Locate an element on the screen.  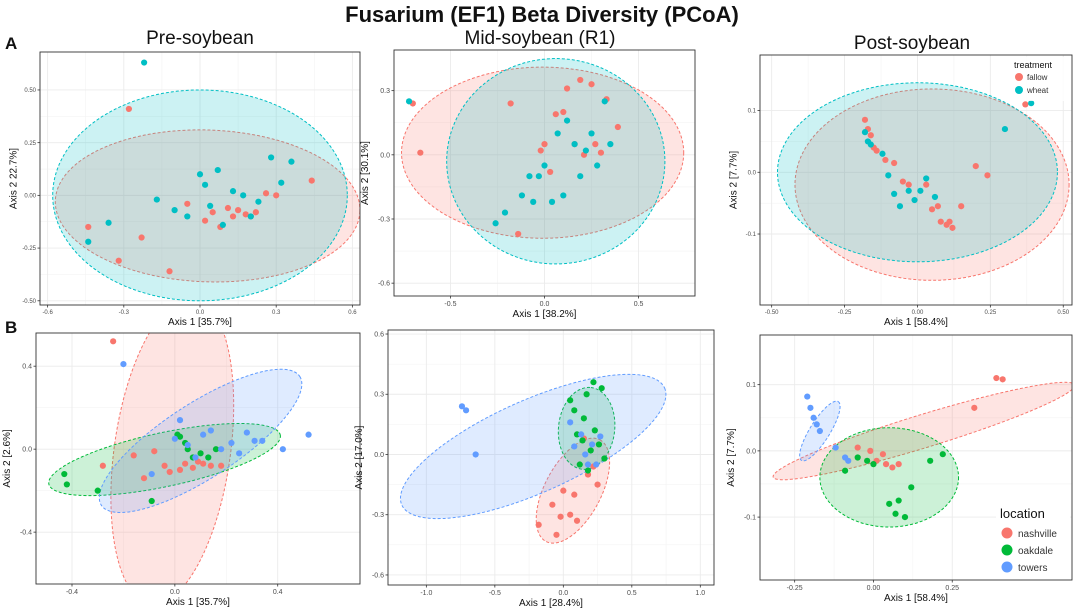
x-tick-label: -1.0 is located at coordinates (426, 593).